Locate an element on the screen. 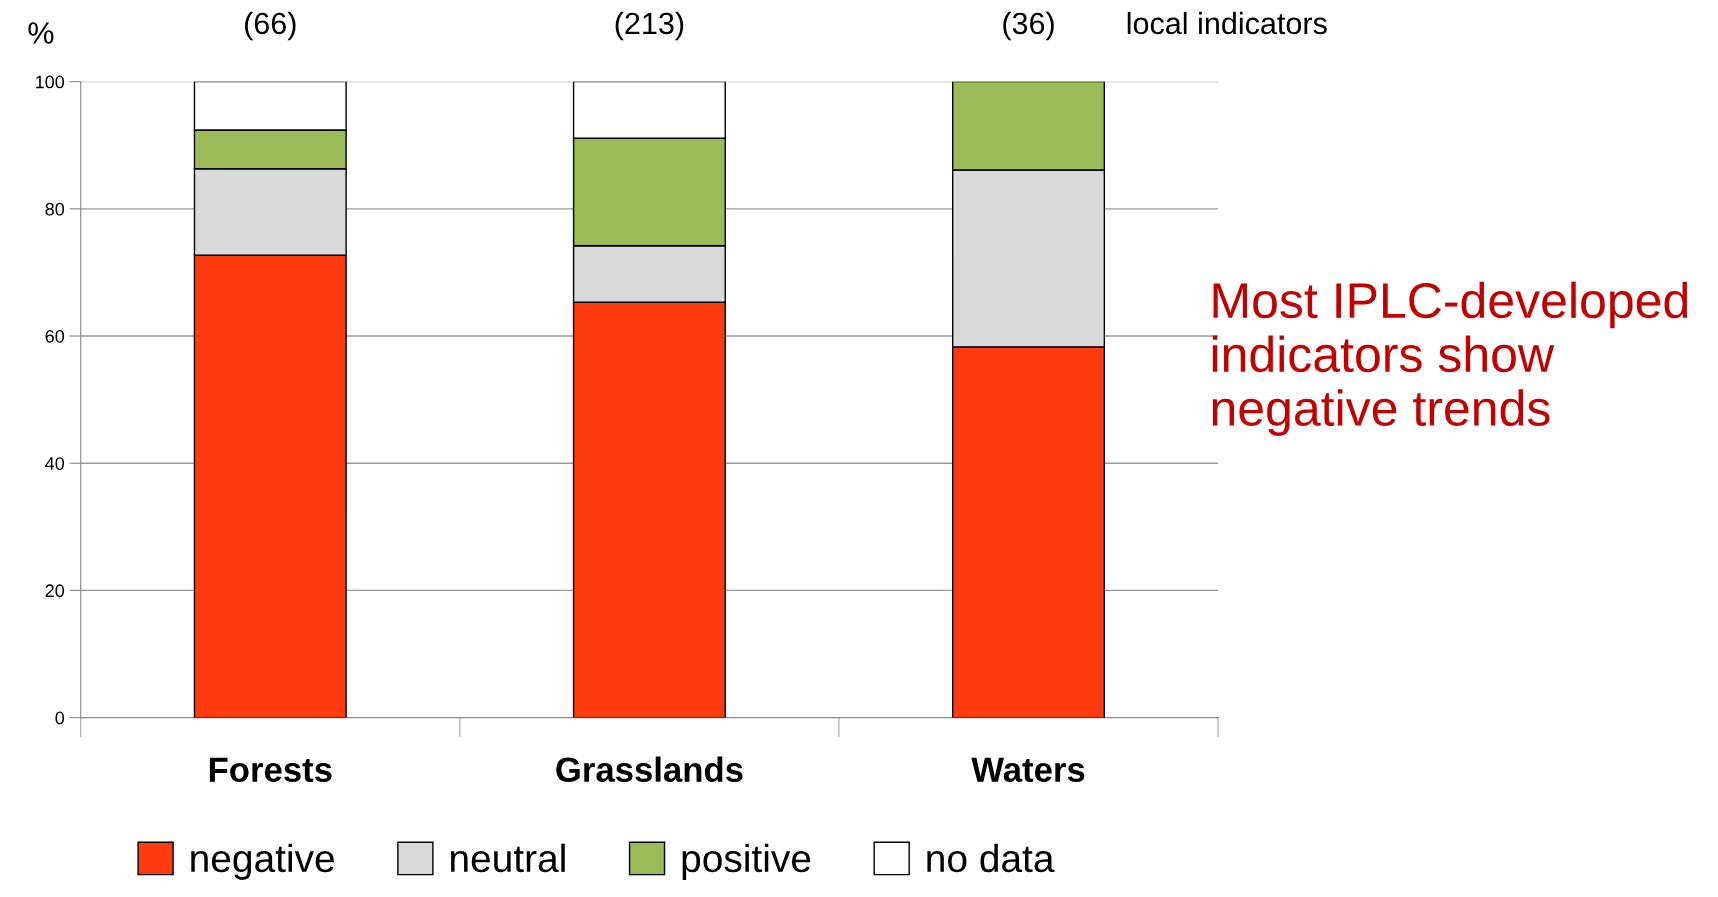  legend-label: positive is located at coordinates (746, 861).